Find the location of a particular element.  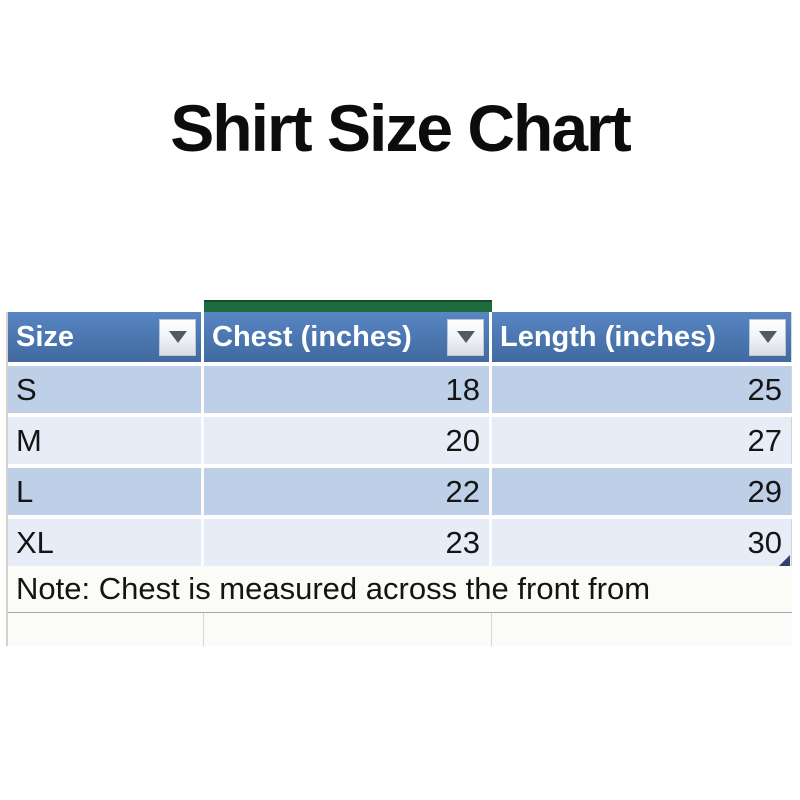

chest-cell: 18 is located at coordinates (348, 389).